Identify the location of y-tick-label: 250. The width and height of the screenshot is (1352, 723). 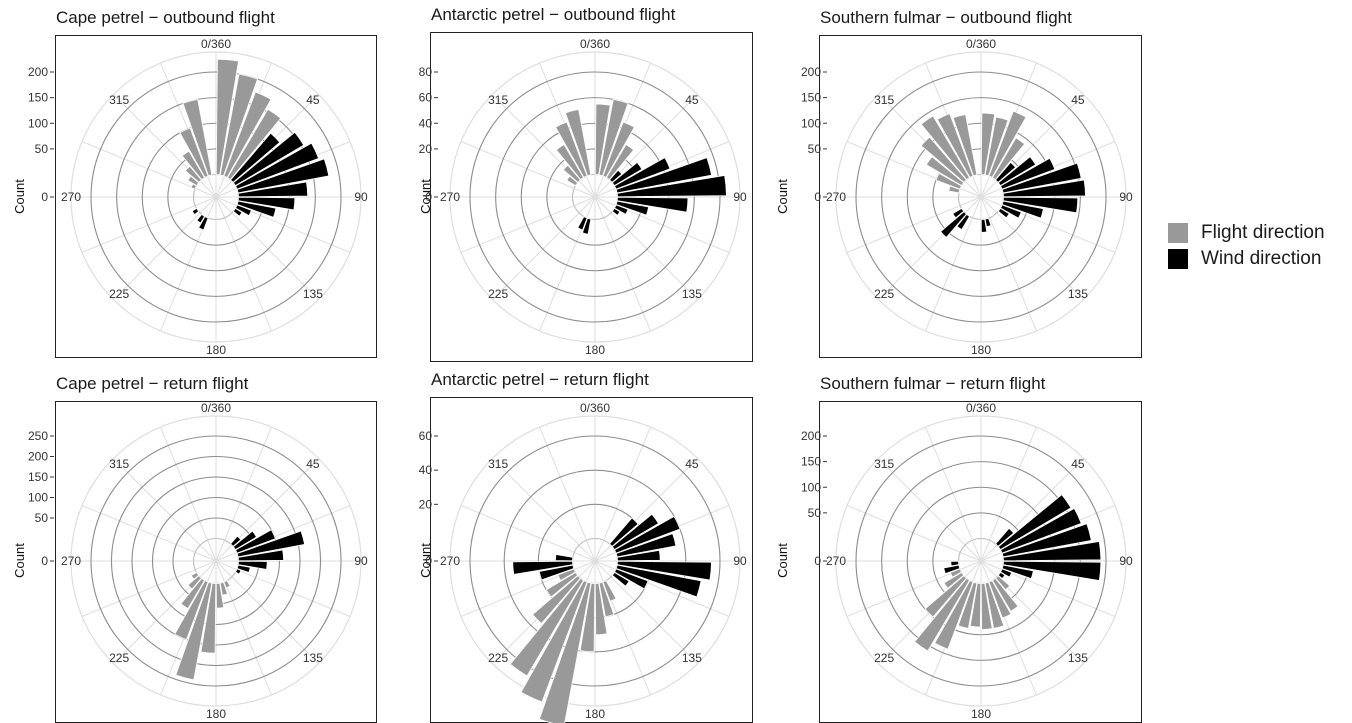
(38, 436).